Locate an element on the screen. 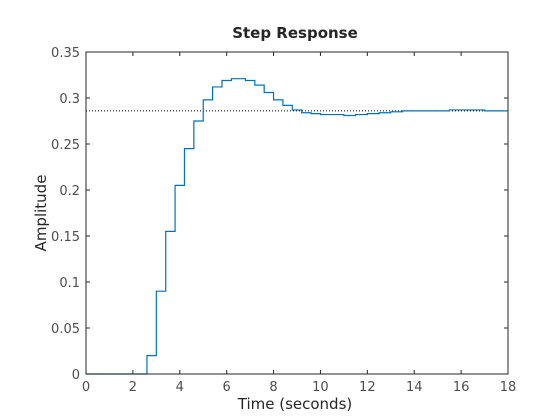 The height and width of the screenshot is (420, 560). y-tick-label: 0 is located at coordinates (76, 375).